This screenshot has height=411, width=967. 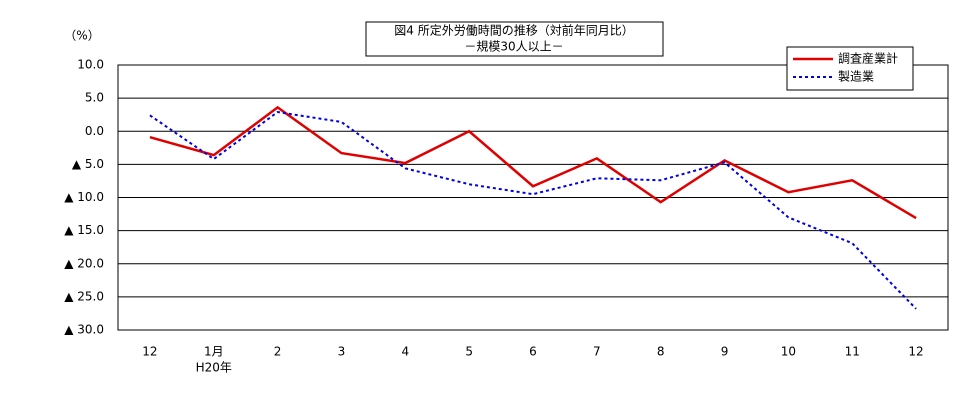 I want to click on chart-title: 図4 所定外労働時間の推移（対前年同月比）, so click(x=513, y=30).